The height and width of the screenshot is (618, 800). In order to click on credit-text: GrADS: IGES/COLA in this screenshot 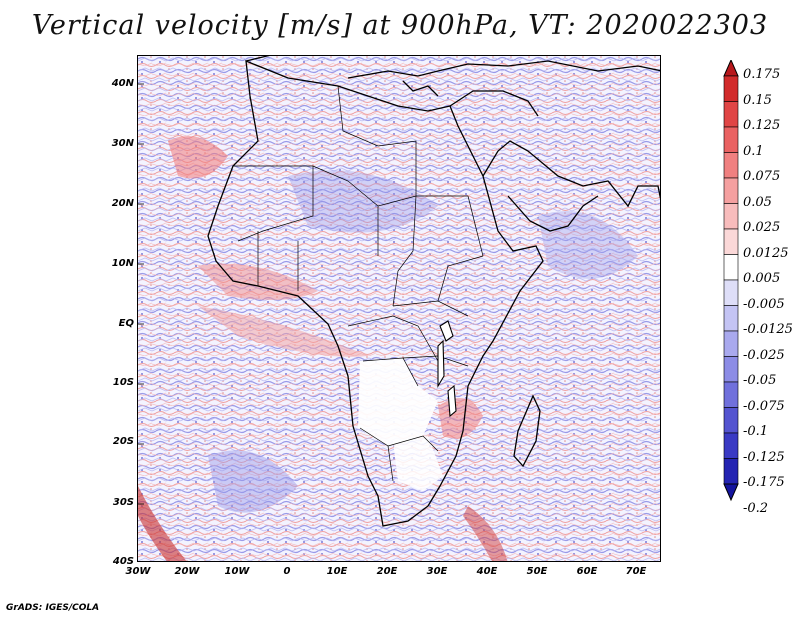, I will do `click(53, 608)`.